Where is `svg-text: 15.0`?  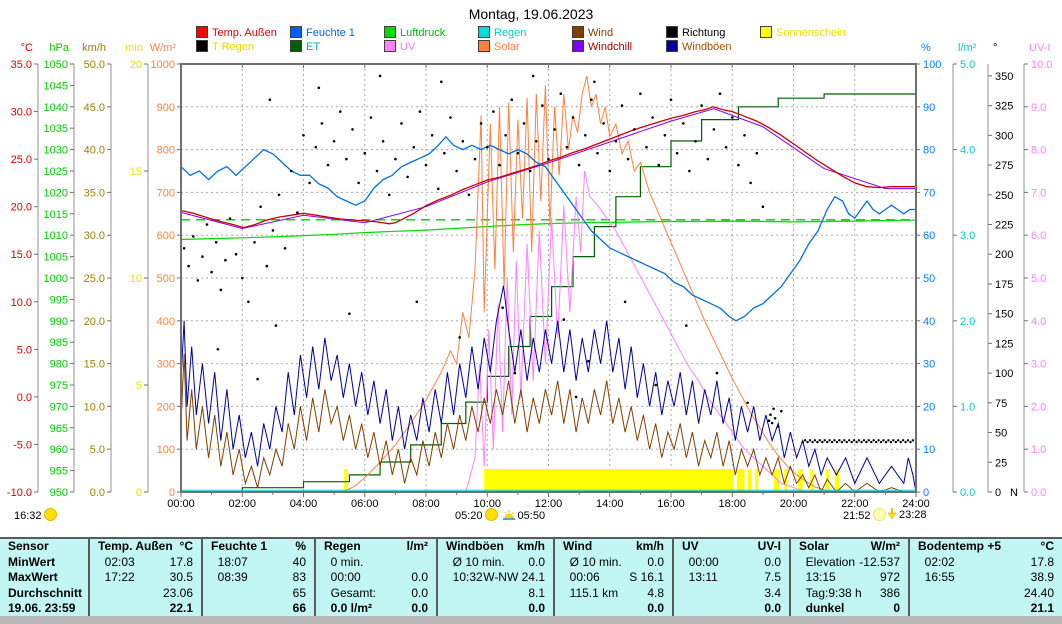
svg-text: 15.0 is located at coordinates (21, 255).